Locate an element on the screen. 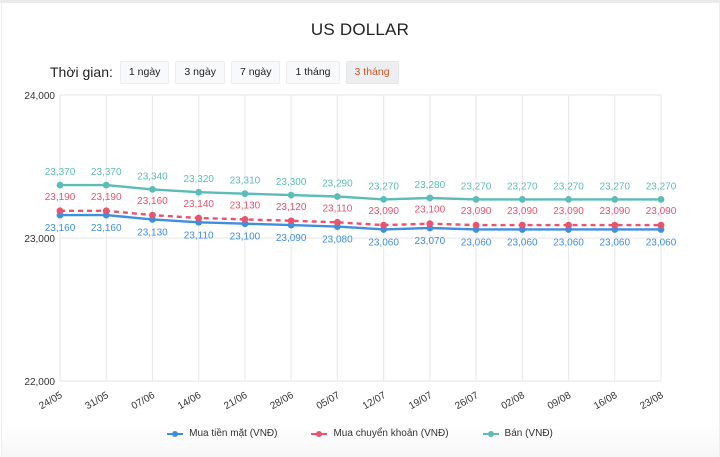  x-tick-label: 26/07 is located at coordinates (467, 401).